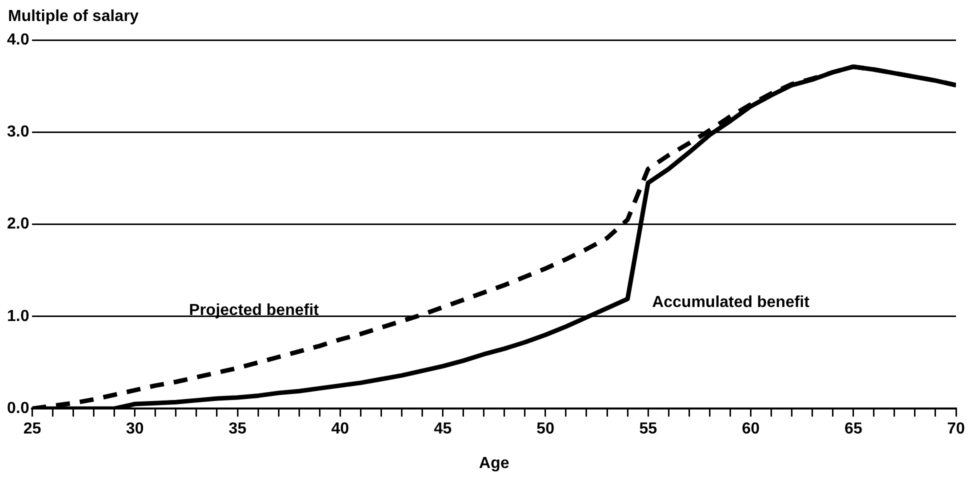 The image size is (970, 483). I want to click on y-tick-label: 1.0, so click(18, 316).